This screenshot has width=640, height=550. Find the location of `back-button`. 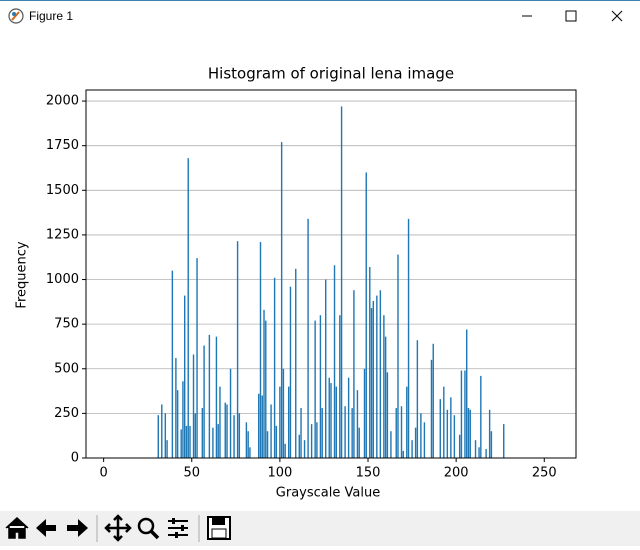

back-button is located at coordinates (46, 528).